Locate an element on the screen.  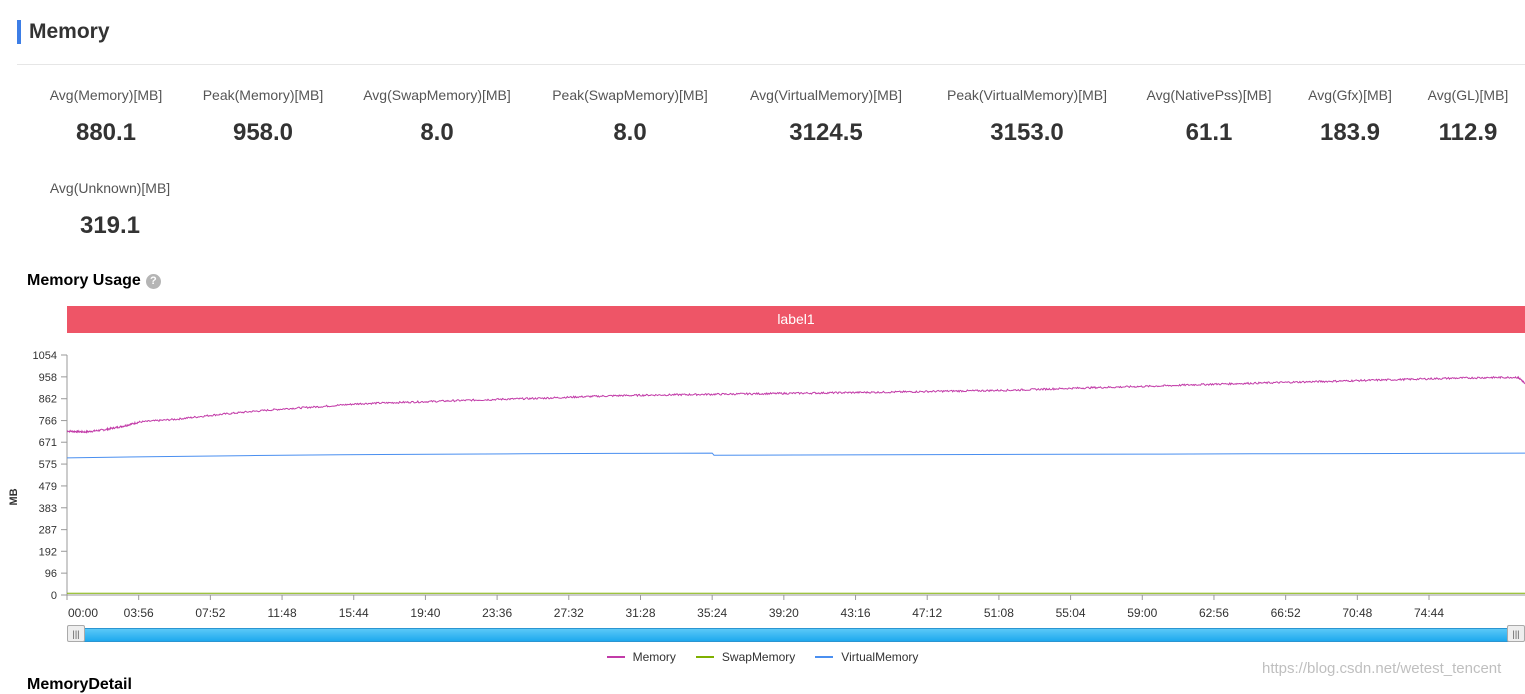
y-tick-label: 1054 is located at coordinates (45, 356).